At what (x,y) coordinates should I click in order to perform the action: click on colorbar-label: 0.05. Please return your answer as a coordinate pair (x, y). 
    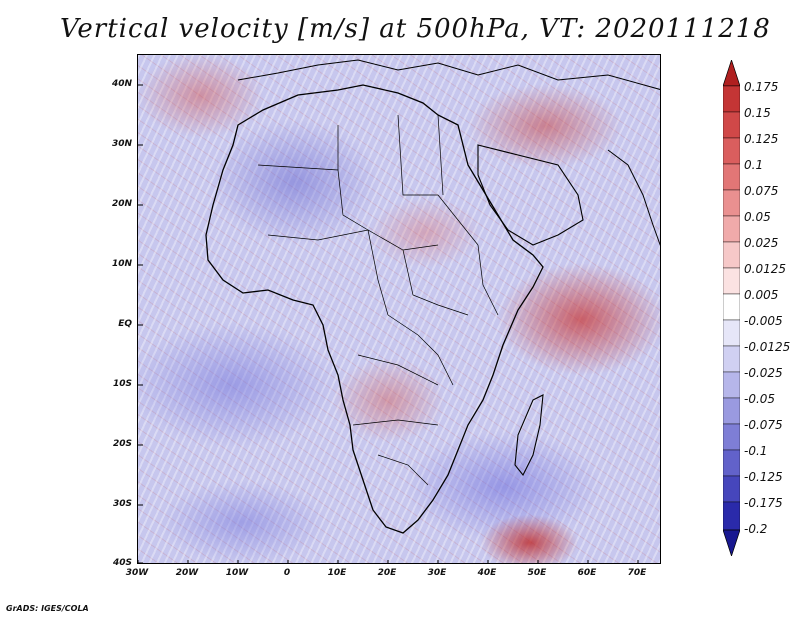
    Looking at the image, I should click on (757, 217).